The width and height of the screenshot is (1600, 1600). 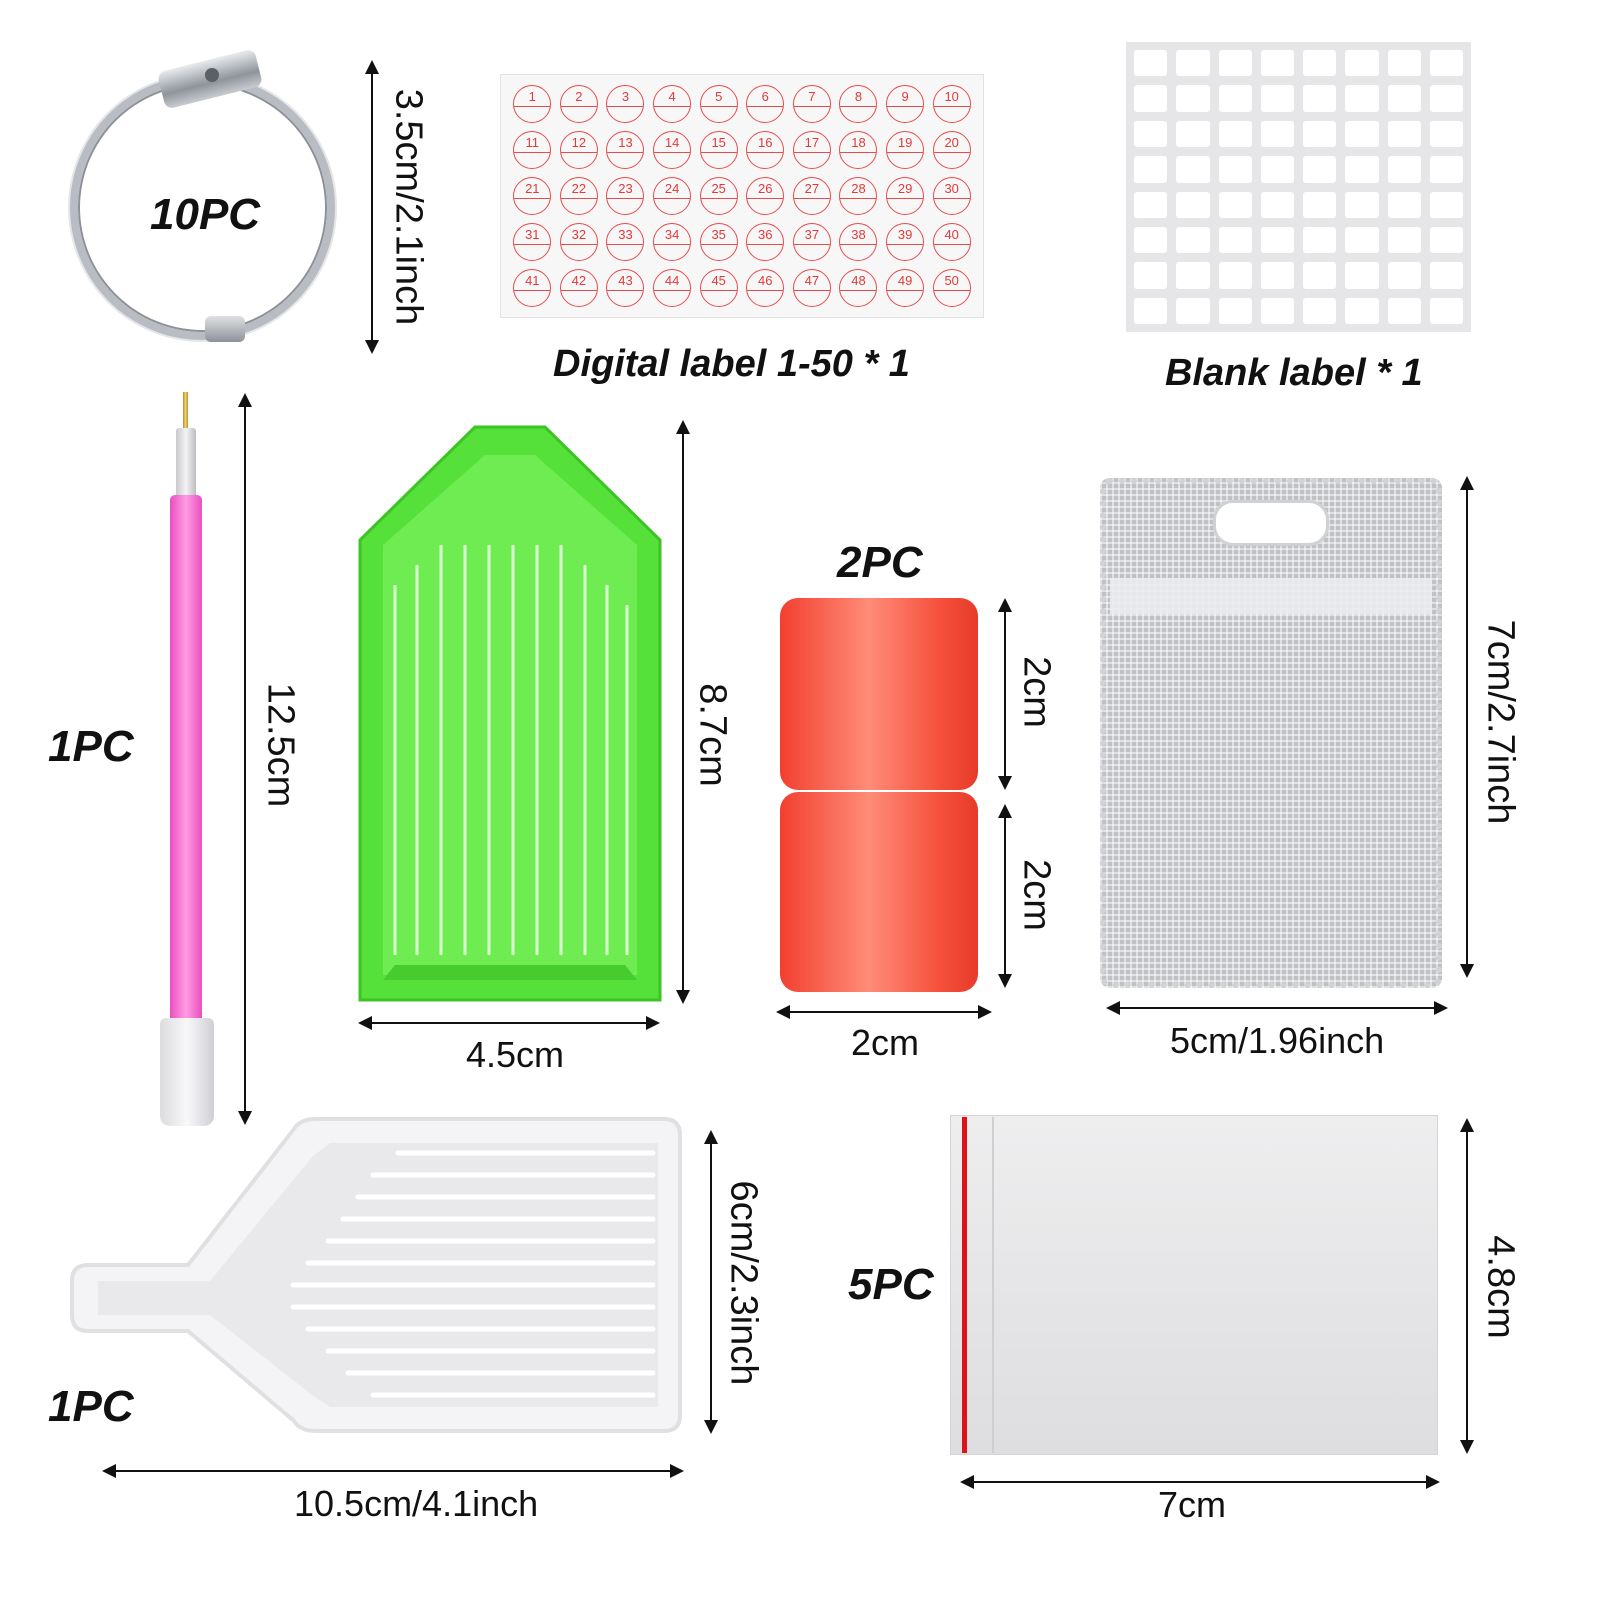 I want to click on digital-label-circle: 24, so click(x=672, y=196).